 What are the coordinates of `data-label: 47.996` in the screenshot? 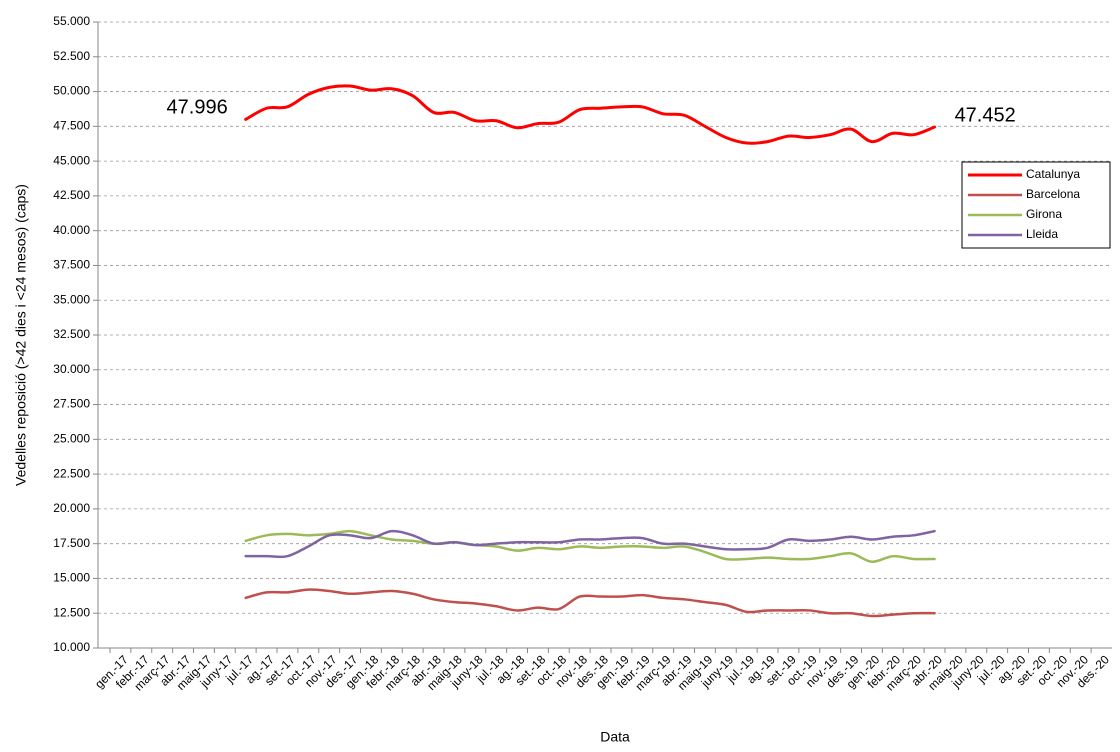 It's located at (197, 108).